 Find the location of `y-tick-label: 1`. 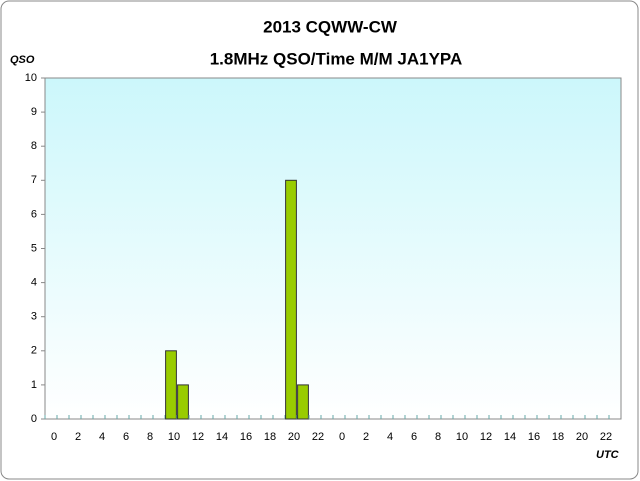

y-tick-label: 1 is located at coordinates (34, 385).